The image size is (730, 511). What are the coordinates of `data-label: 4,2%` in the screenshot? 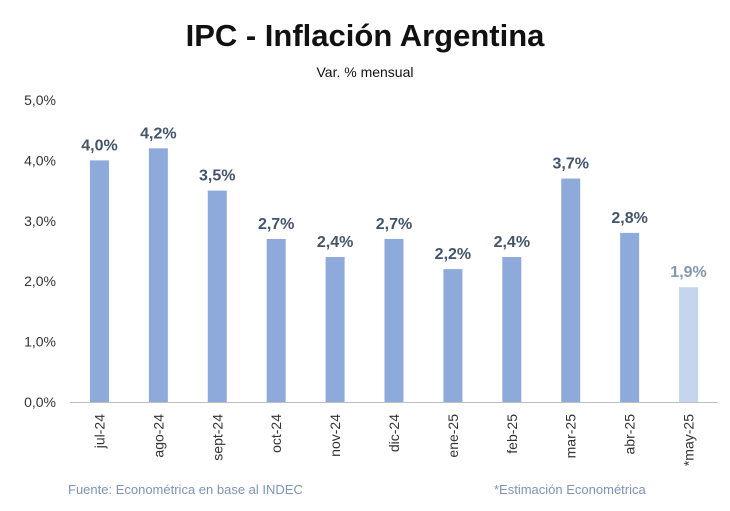 It's located at (158, 133).